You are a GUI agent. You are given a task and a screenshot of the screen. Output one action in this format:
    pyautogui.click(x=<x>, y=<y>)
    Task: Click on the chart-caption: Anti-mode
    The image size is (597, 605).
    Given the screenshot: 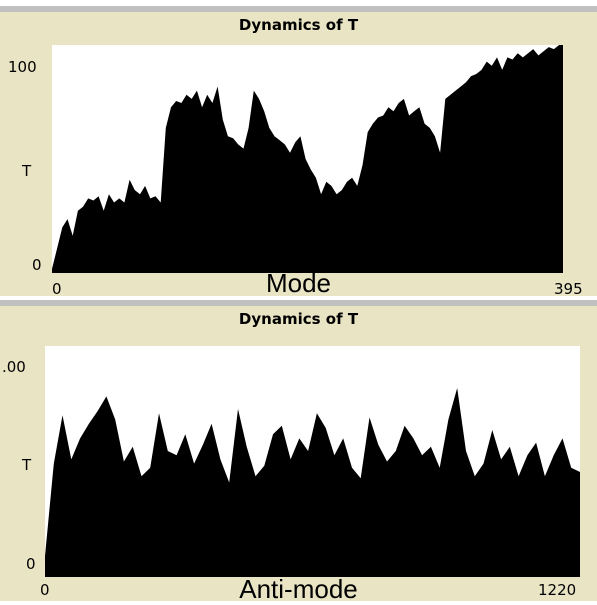 What is the action you would take?
    pyautogui.click(x=298, y=589)
    